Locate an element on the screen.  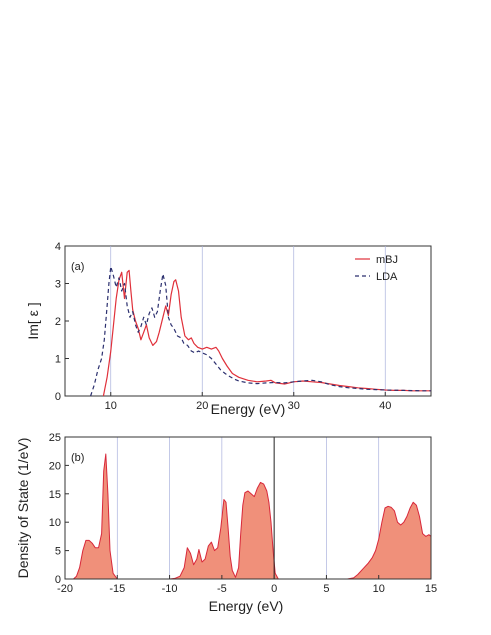
panel-a-xtick-label: 30 is located at coordinates (294, 406).